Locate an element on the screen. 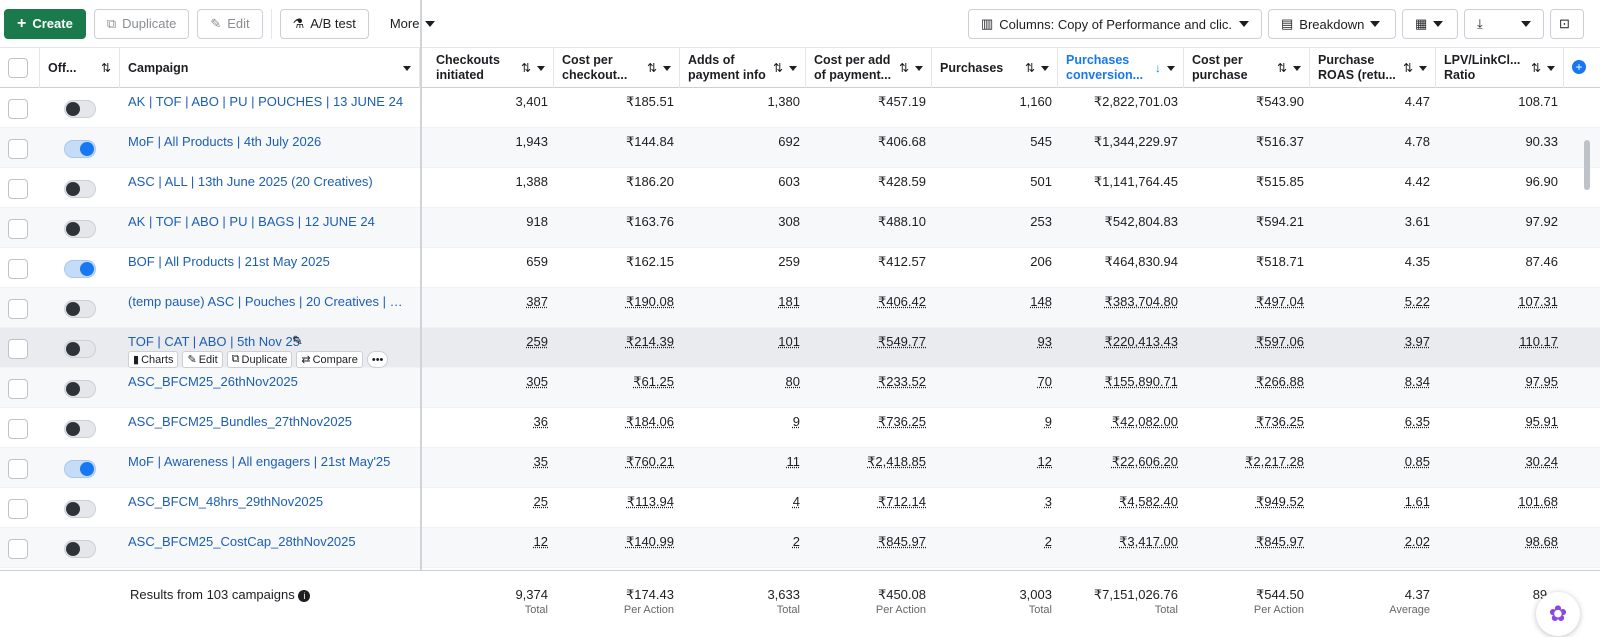 Image resolution: width=1600 pixels, height=637 pixels. metric-cell: 35 is located at coordinates (540, 461).